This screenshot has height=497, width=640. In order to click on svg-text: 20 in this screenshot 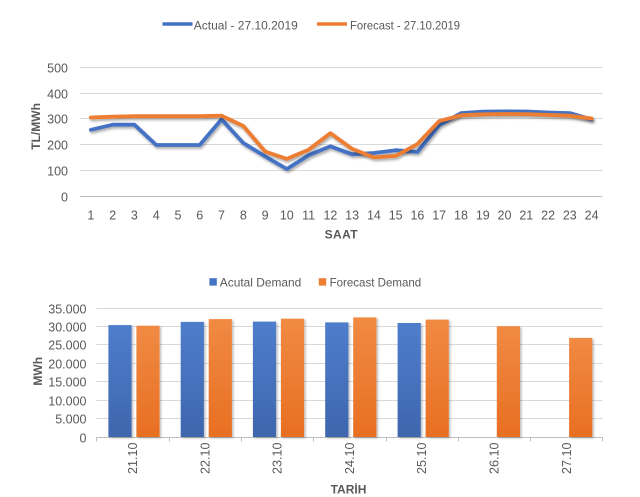, I will do `click(505, 215)`.